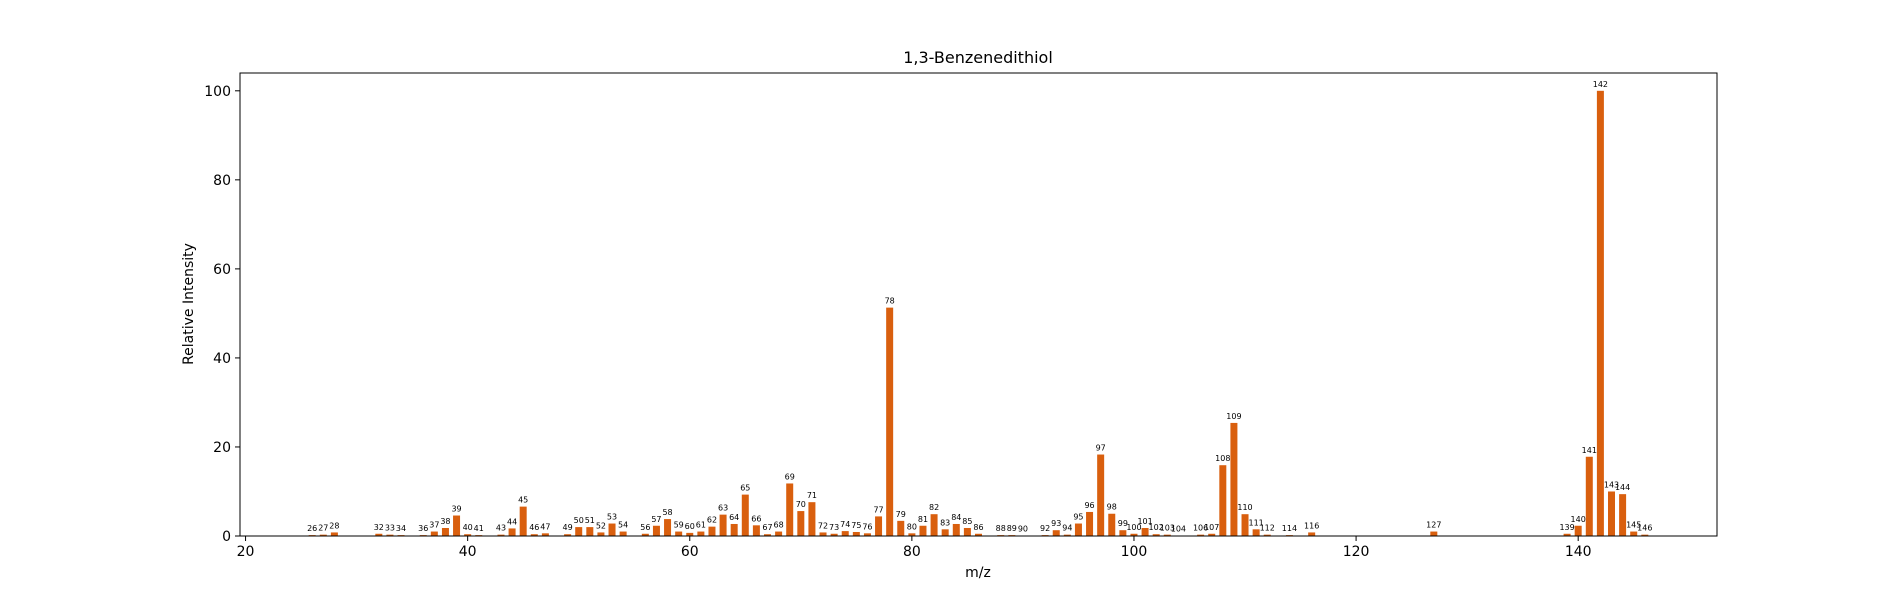 This screenshot has width=1900, height=600. What do you see at coordinates (845, 524) in the screenshot?
I see `data-label-mz-74: 74` at bounding box center [845, 524].